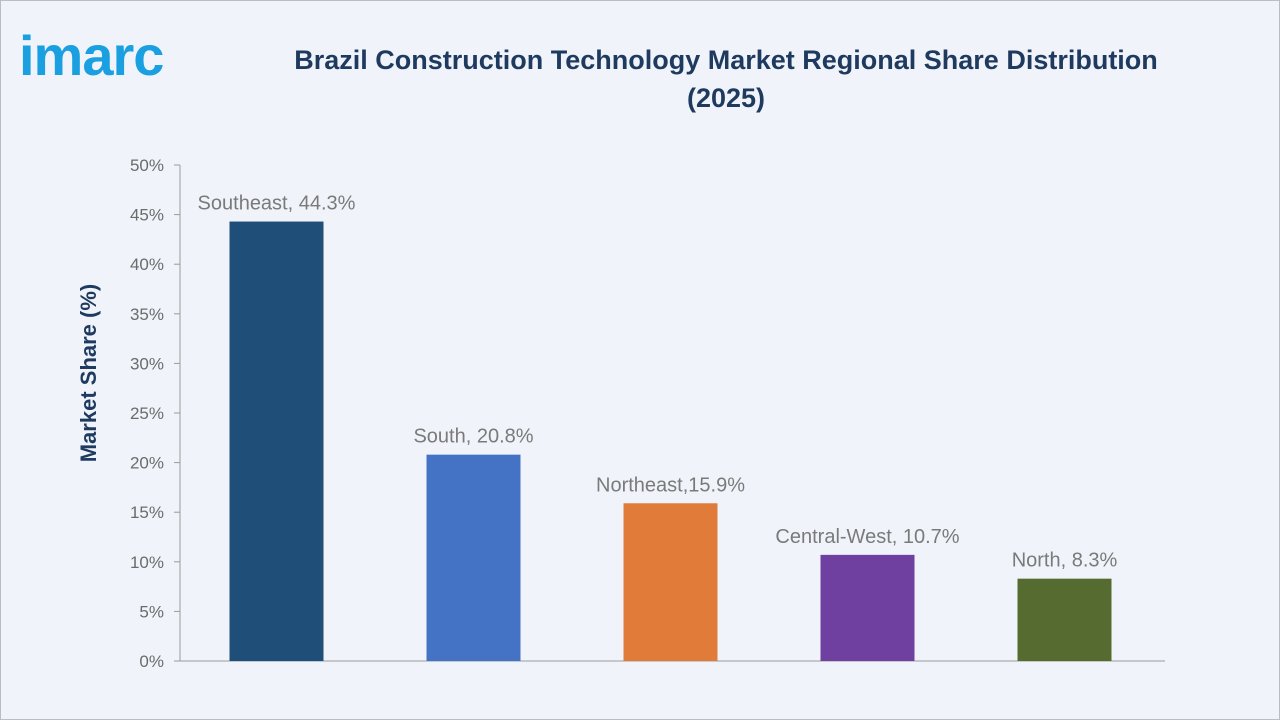  What do you see at coordinates (151, 611) in the screenshot?
I see `y-tick-label: 5%` at bounding box center [151, 611].